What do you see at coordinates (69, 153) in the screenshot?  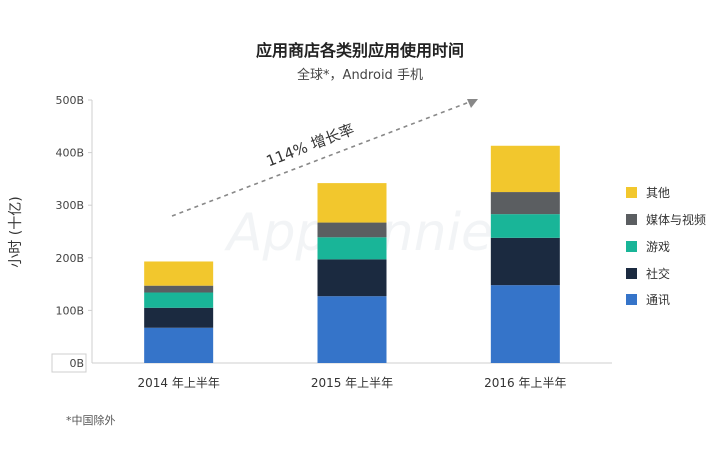 I see `y-tick-label-4: 400B` at bounding box center [69, 153].